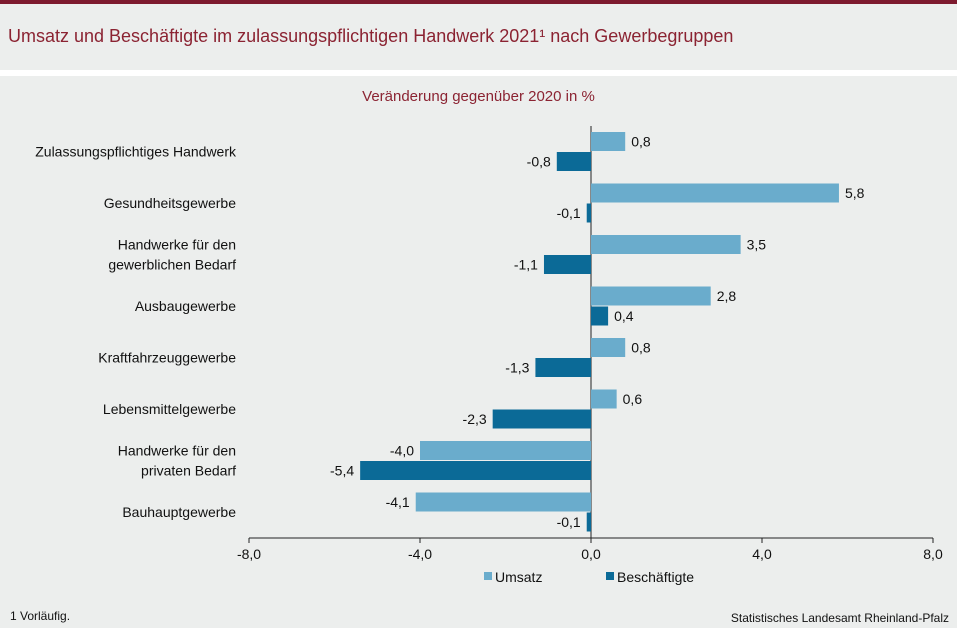  I want to click on x-tick-label: 4,0, so click(762, 554).